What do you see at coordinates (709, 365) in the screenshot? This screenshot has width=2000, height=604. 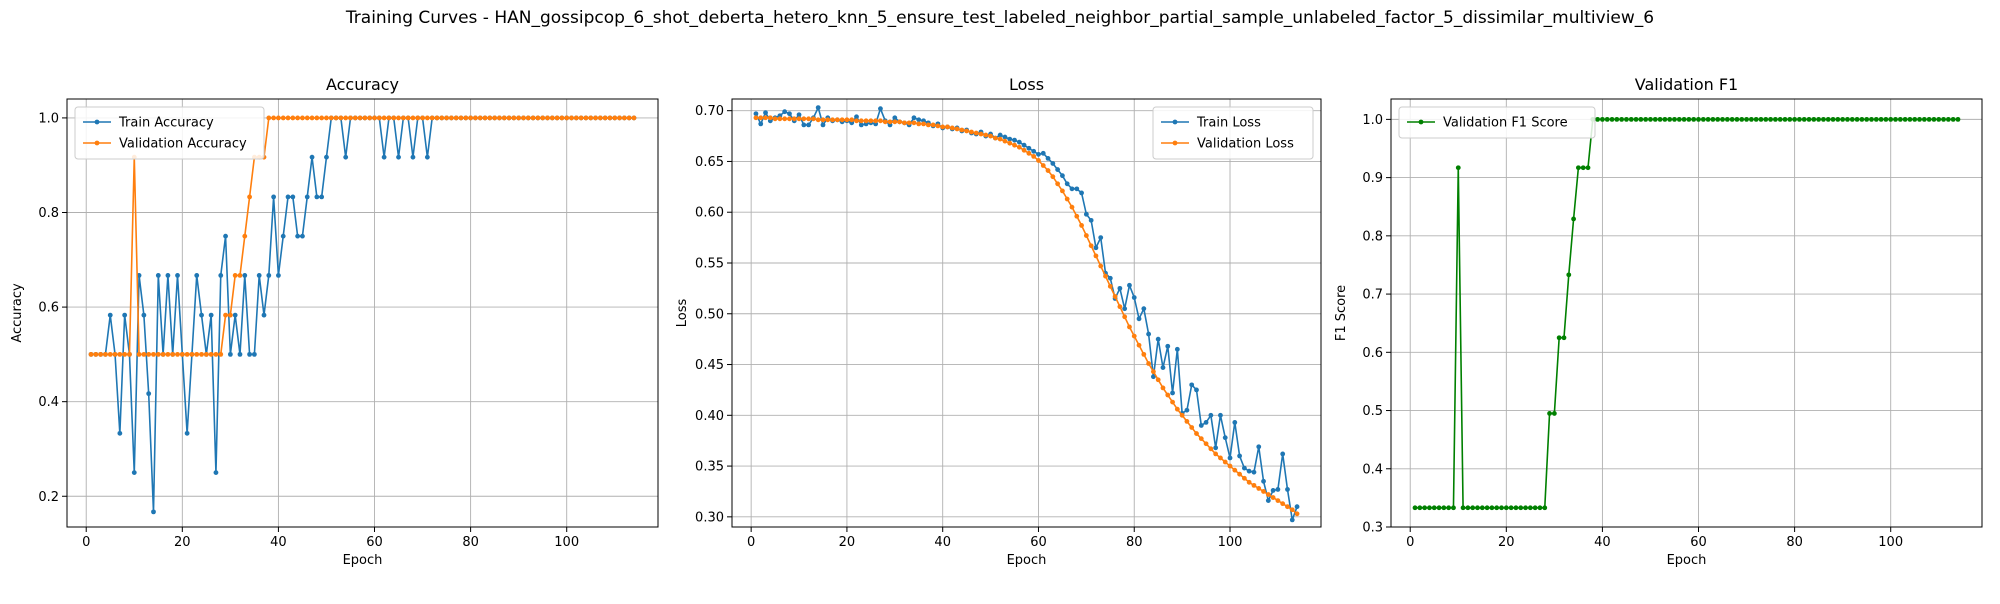 I see `y-tick-label: 0.45` at bounding box center [709, 365].